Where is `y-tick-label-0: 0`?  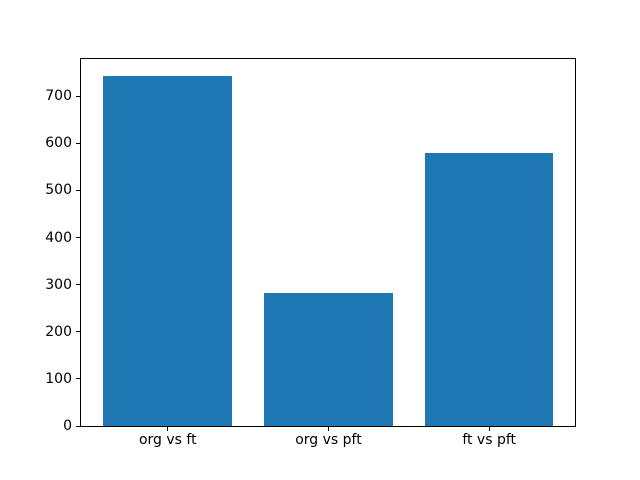 y-tick-label-0: 0 is located at coordinates (67, 426).